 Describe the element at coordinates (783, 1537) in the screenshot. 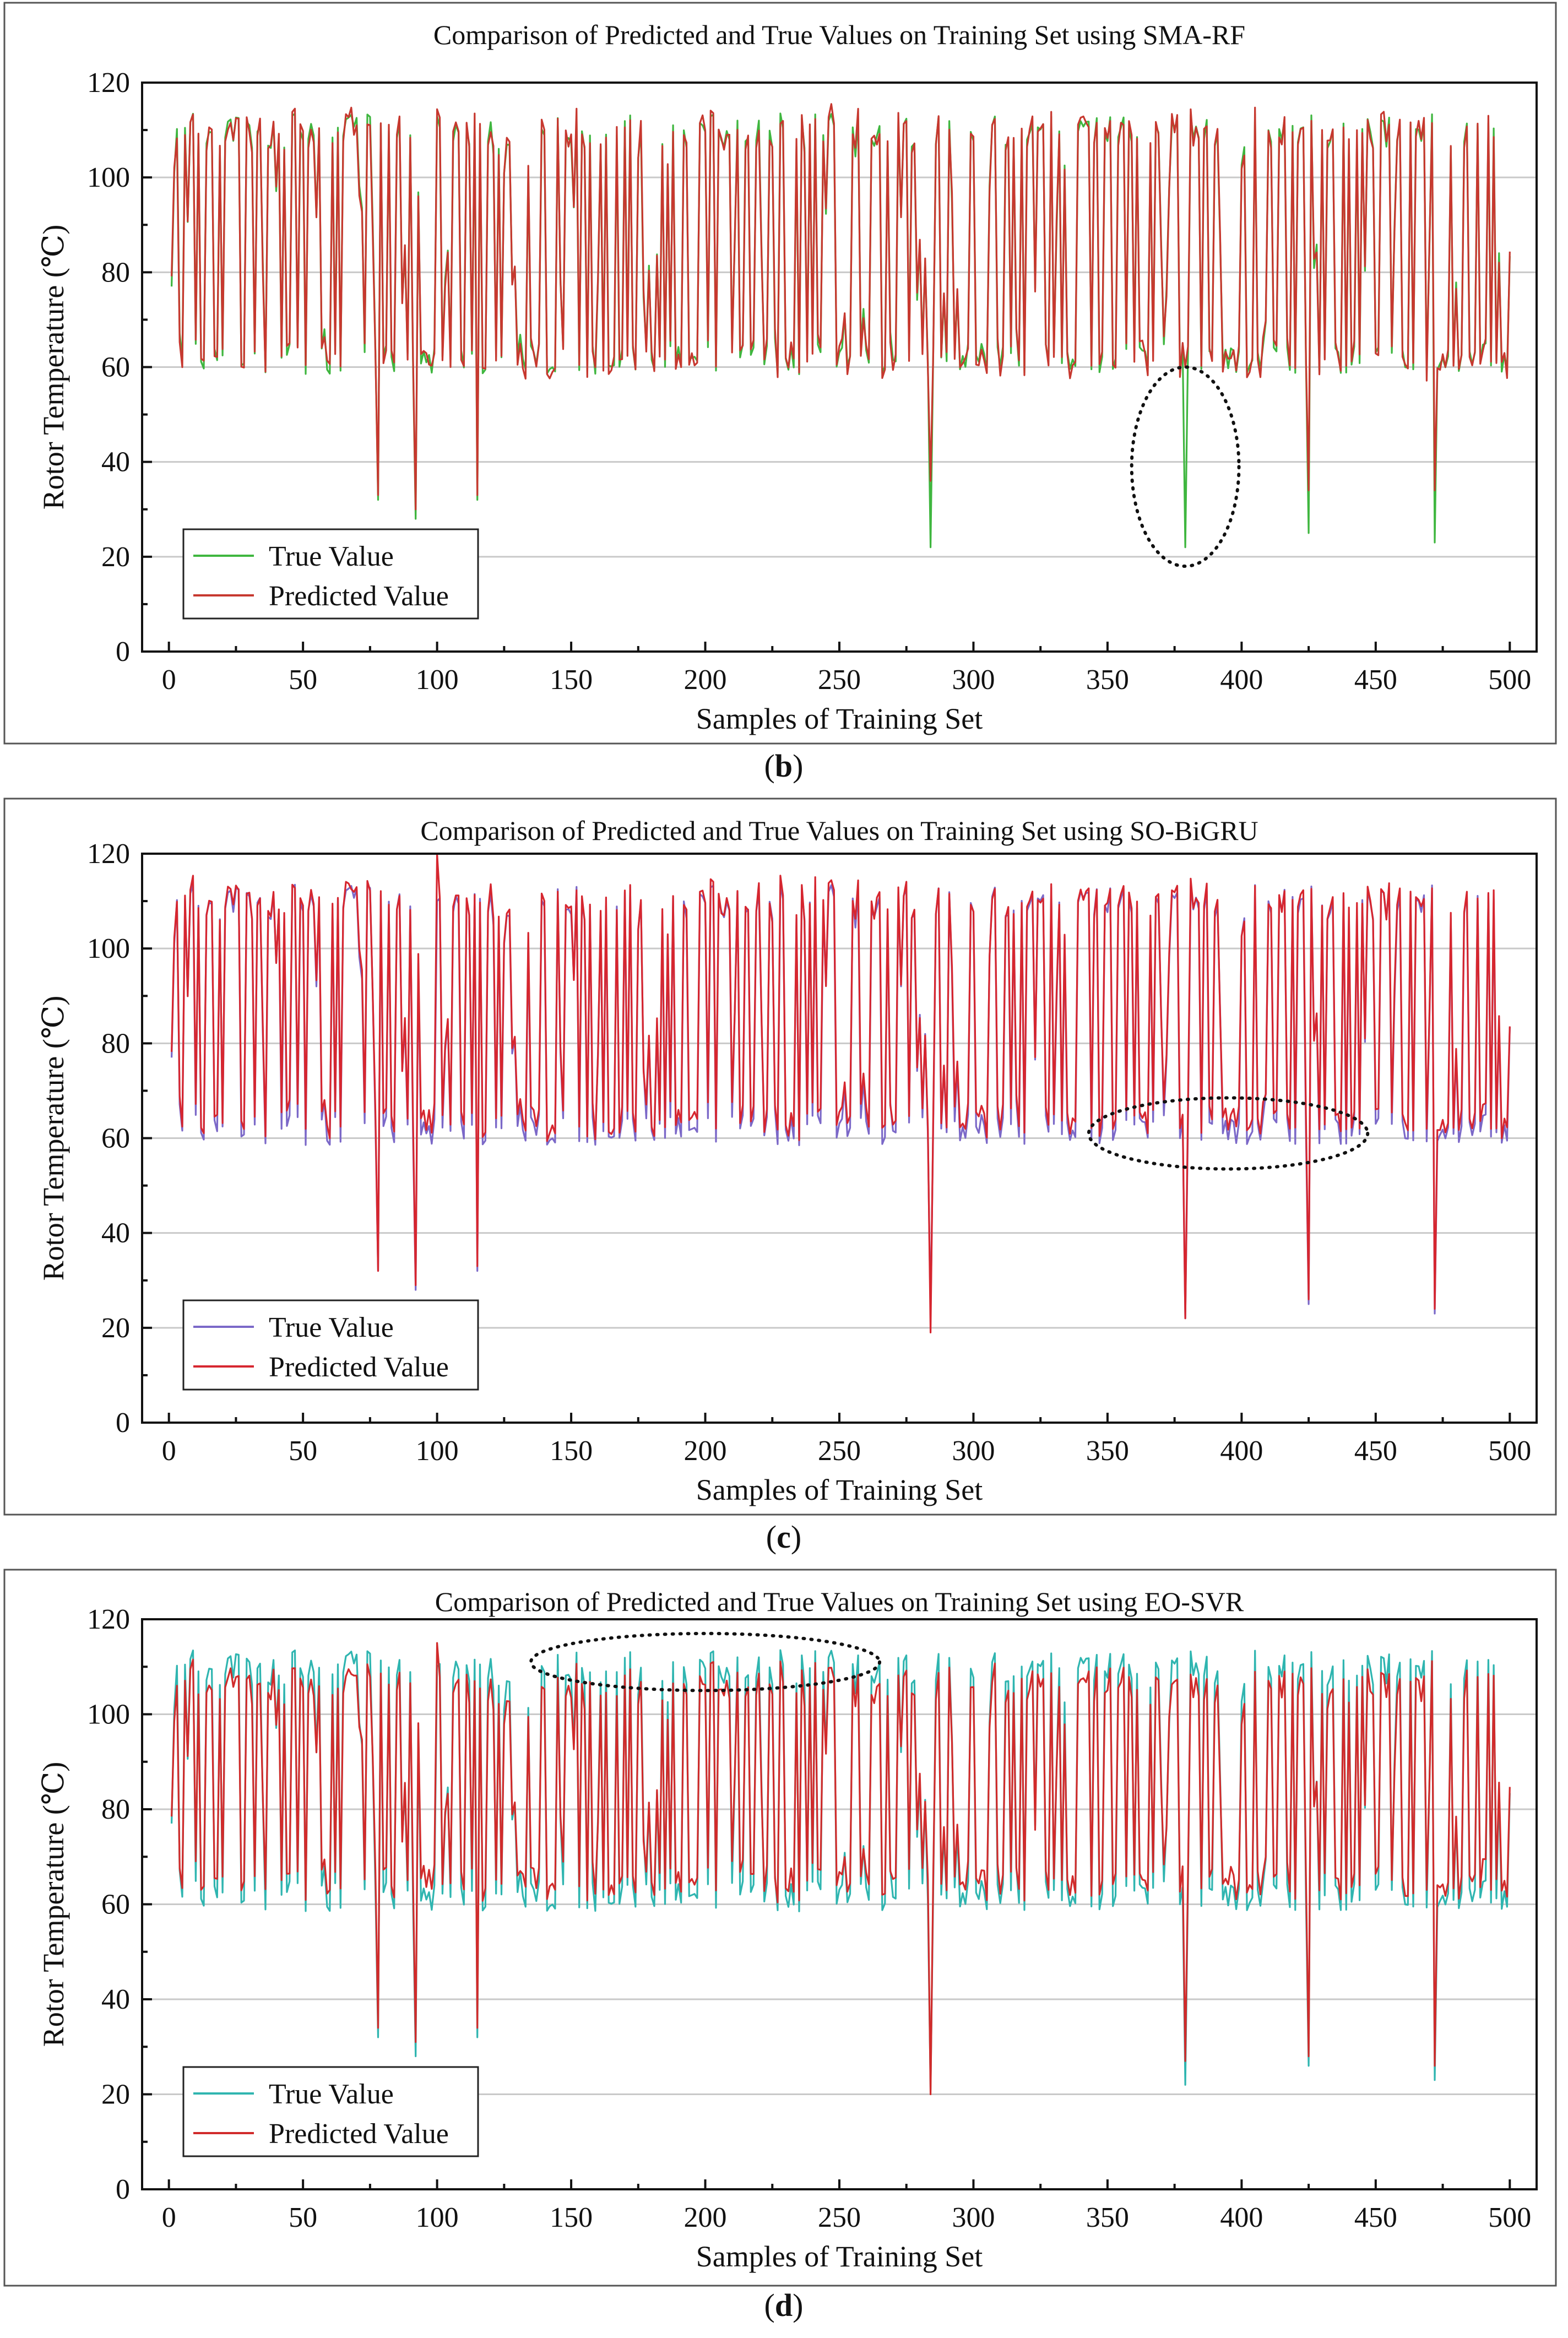

I see `panel-caption: (c)` at that location.